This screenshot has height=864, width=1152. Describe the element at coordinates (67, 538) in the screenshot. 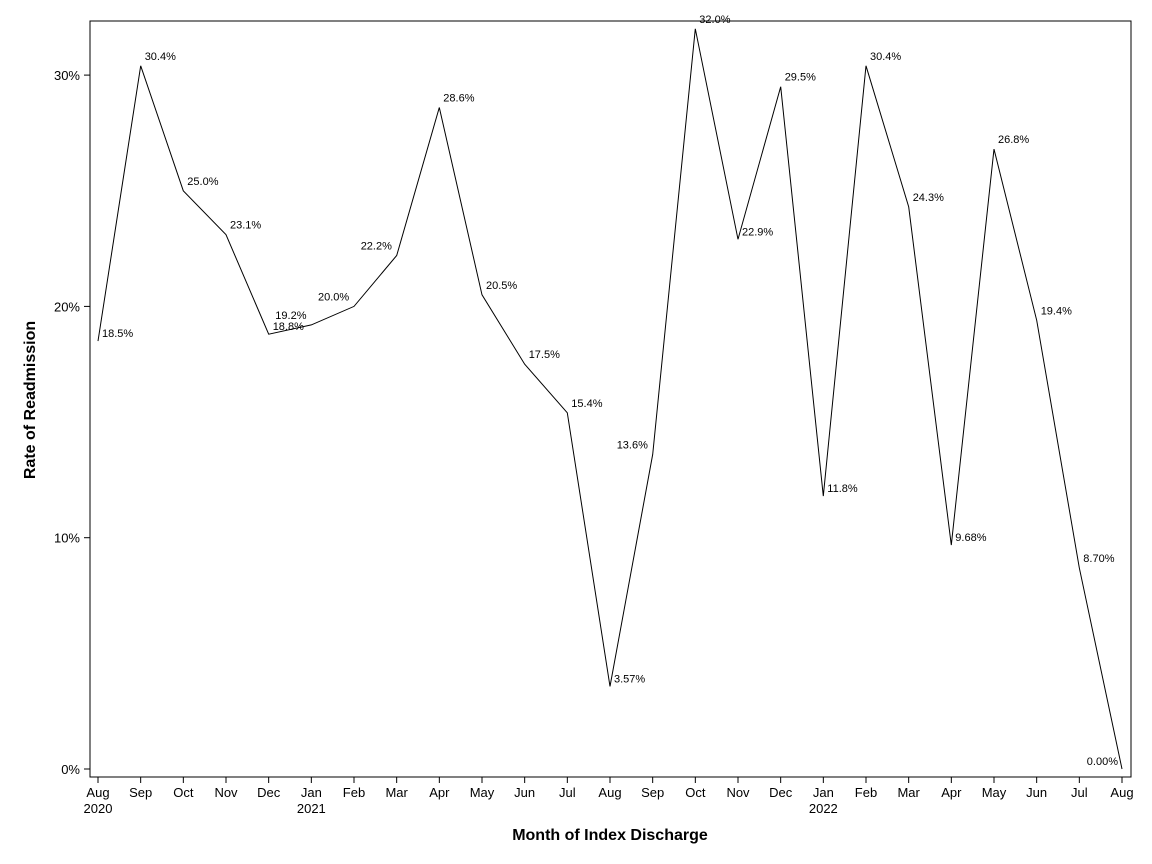

I see `y-tick-label: 10%` at that location.